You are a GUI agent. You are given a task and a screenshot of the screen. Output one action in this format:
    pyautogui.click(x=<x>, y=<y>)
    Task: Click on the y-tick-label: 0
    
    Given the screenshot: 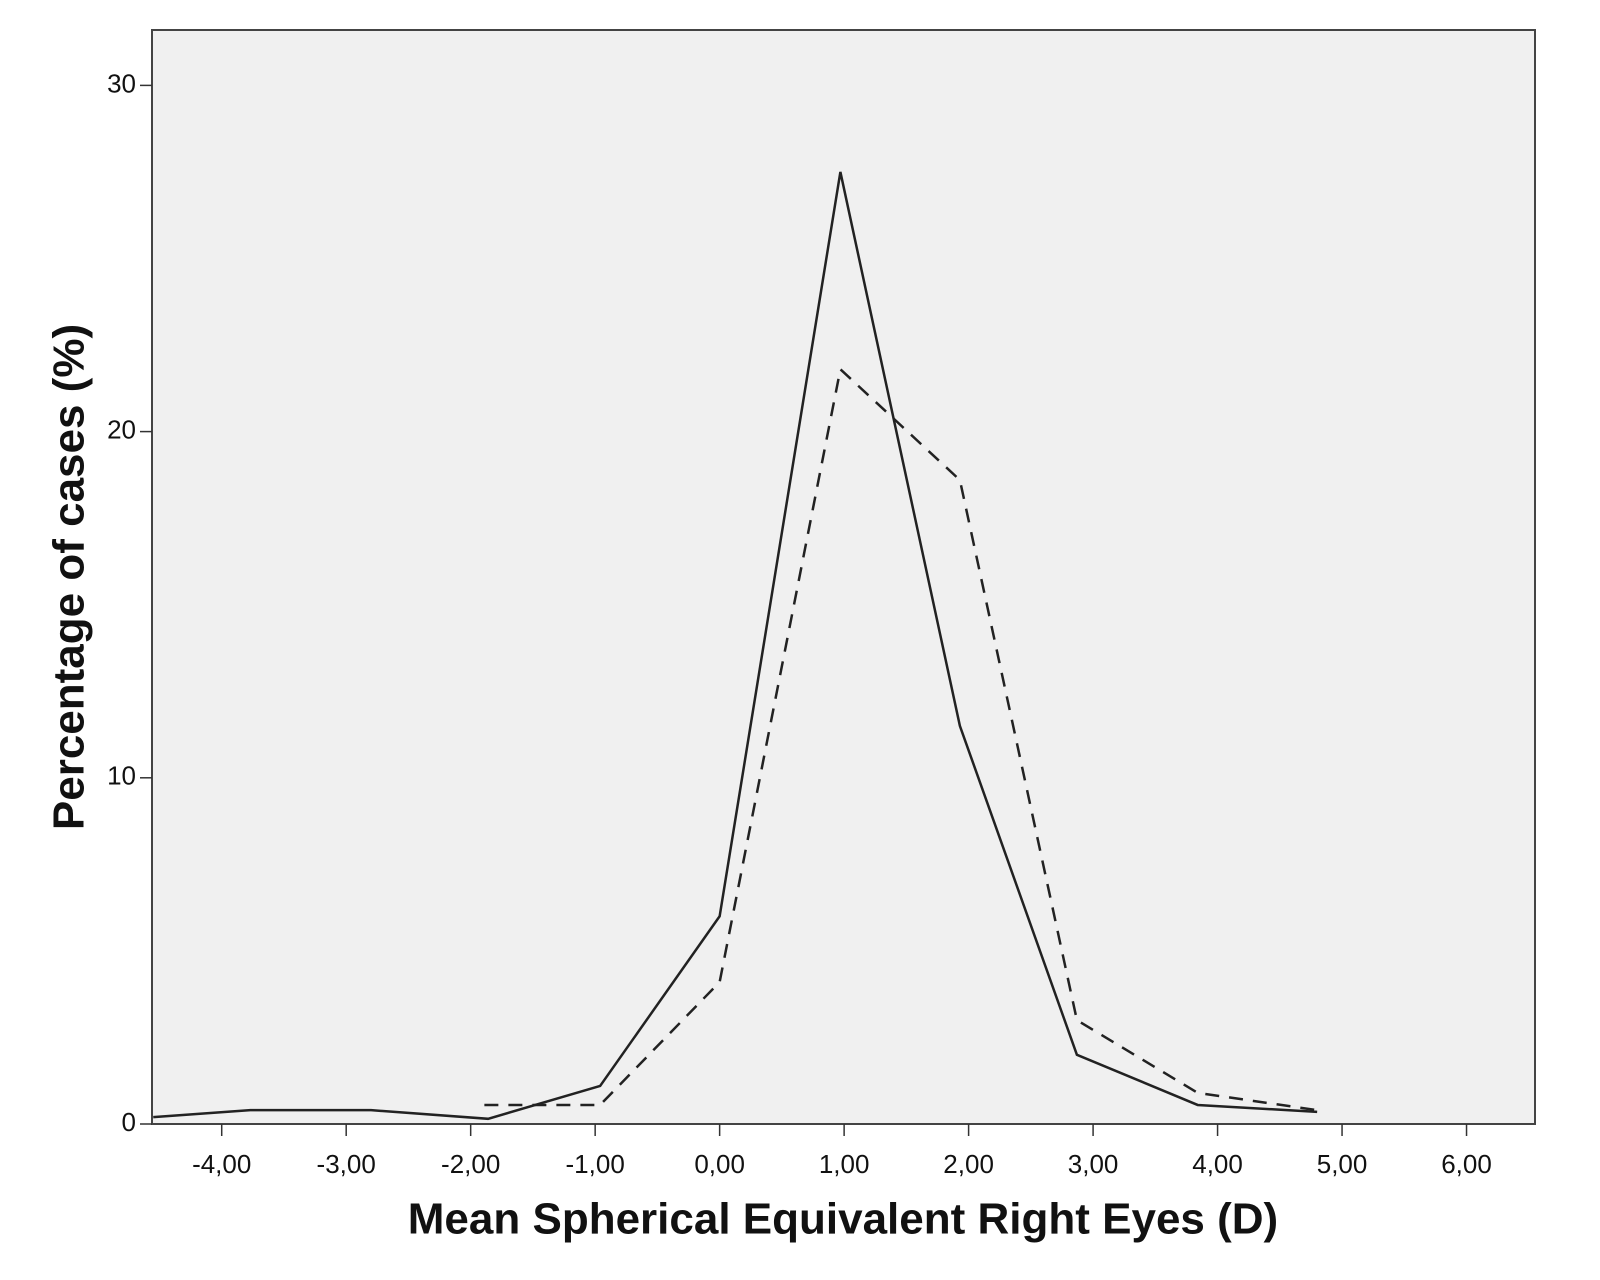 What is the action you would take?
    pyautogui.click(x=129, y=1122)
    